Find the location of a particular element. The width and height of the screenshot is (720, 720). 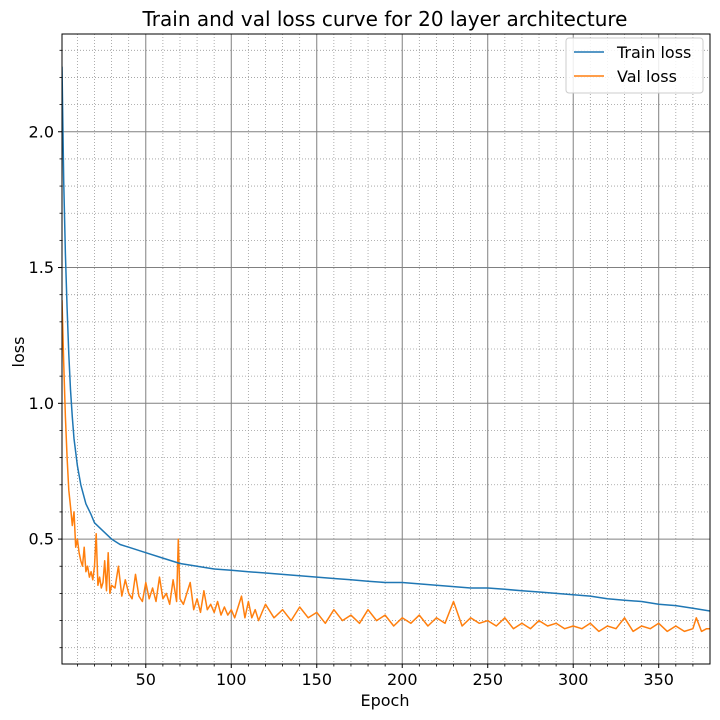

x-tick-label: 350 is located at coordinates (658, 679).